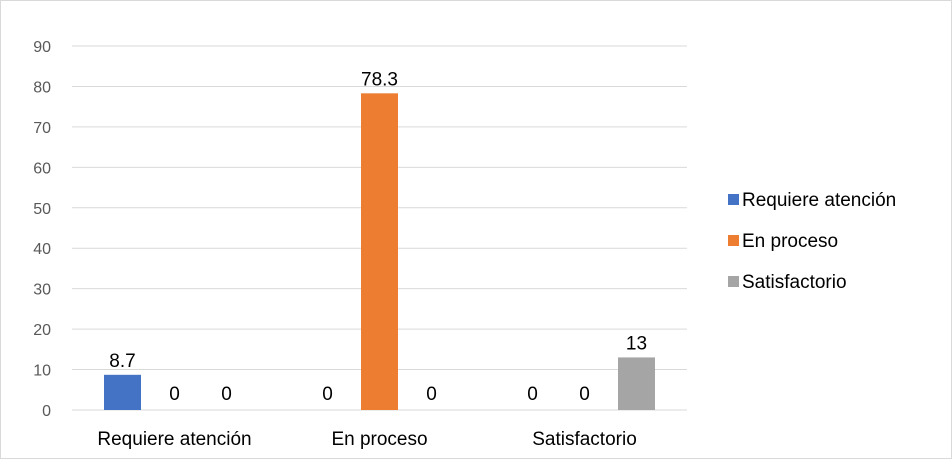 The height and width of the screenshot is (460, 952). I want to click on y-tick-label: 0, so click(46, 411).